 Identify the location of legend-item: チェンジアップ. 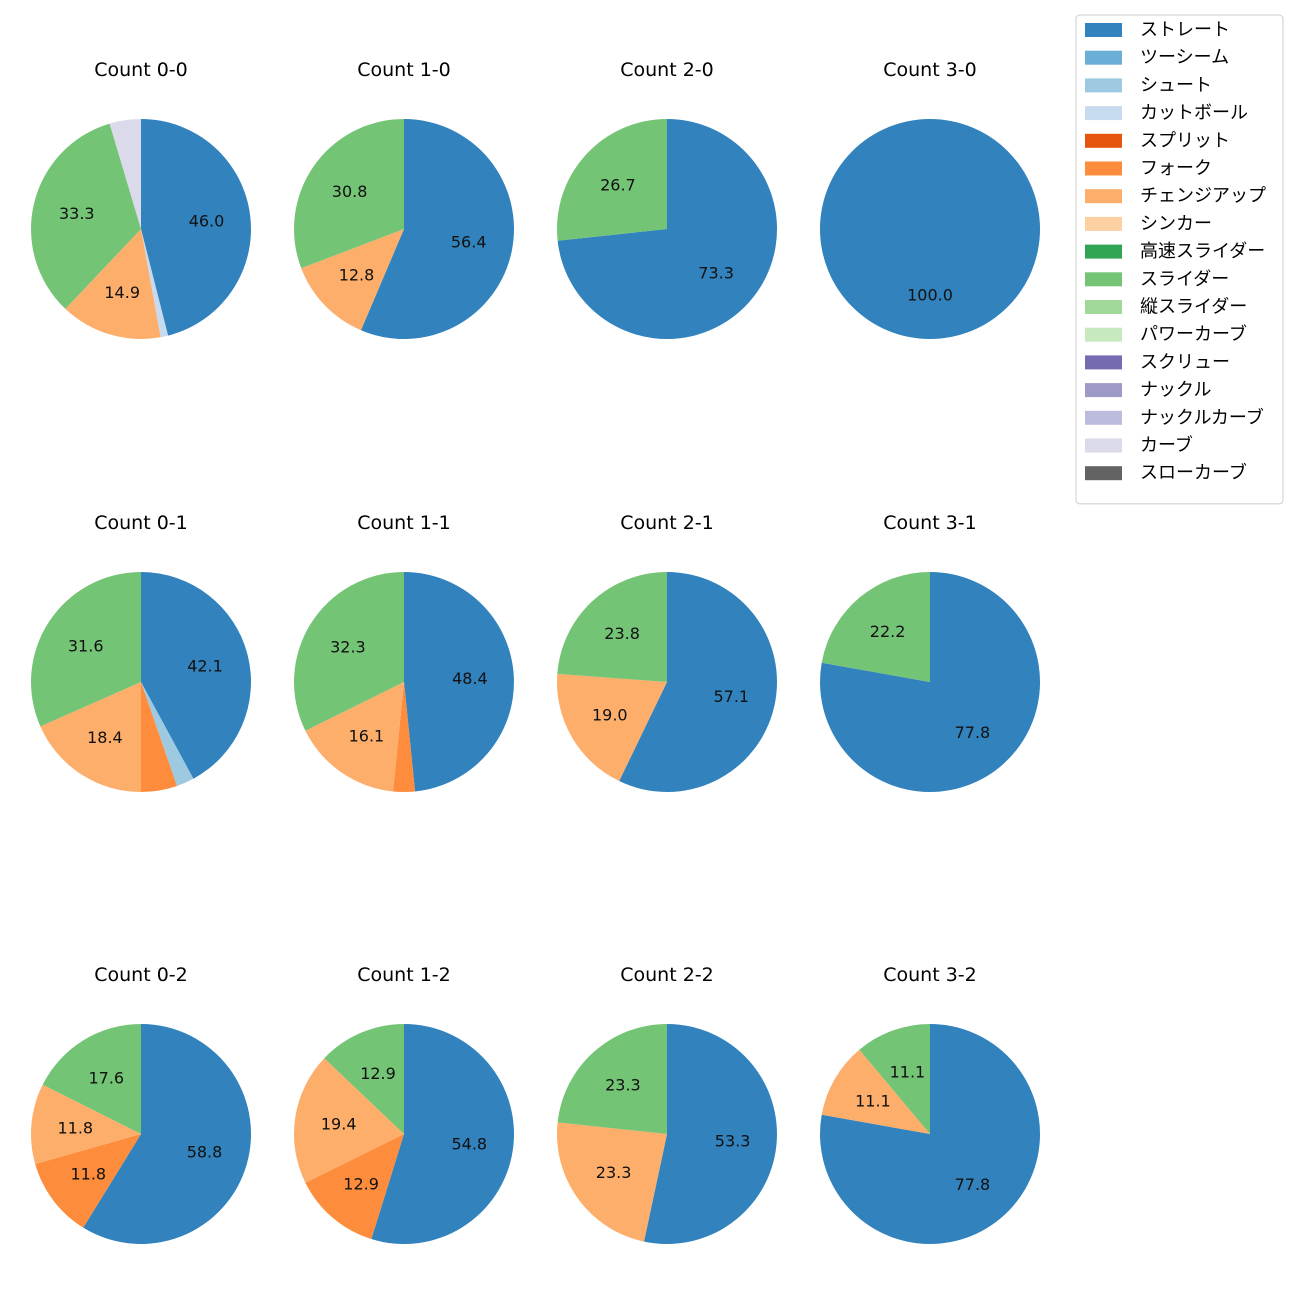
(1175, 196).